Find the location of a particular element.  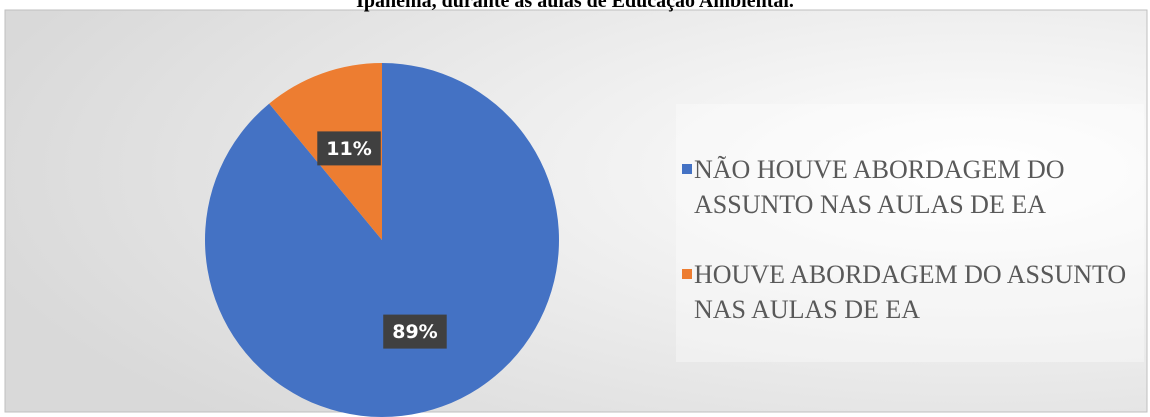

data-label: 89% is located at coordinates (414, 332).